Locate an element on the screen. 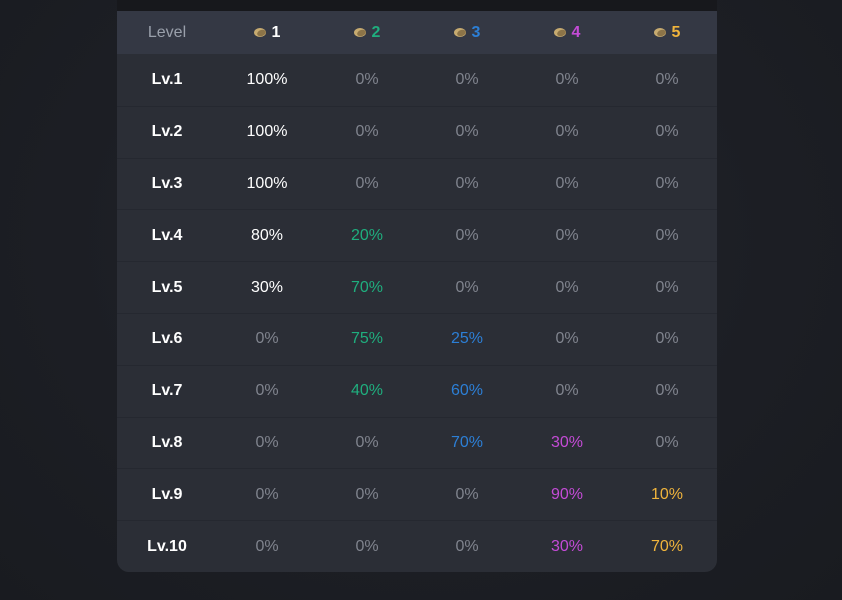  table-row: Lv.5 30% 70% 0% 0% 0% is located at coordinates (417, 287).